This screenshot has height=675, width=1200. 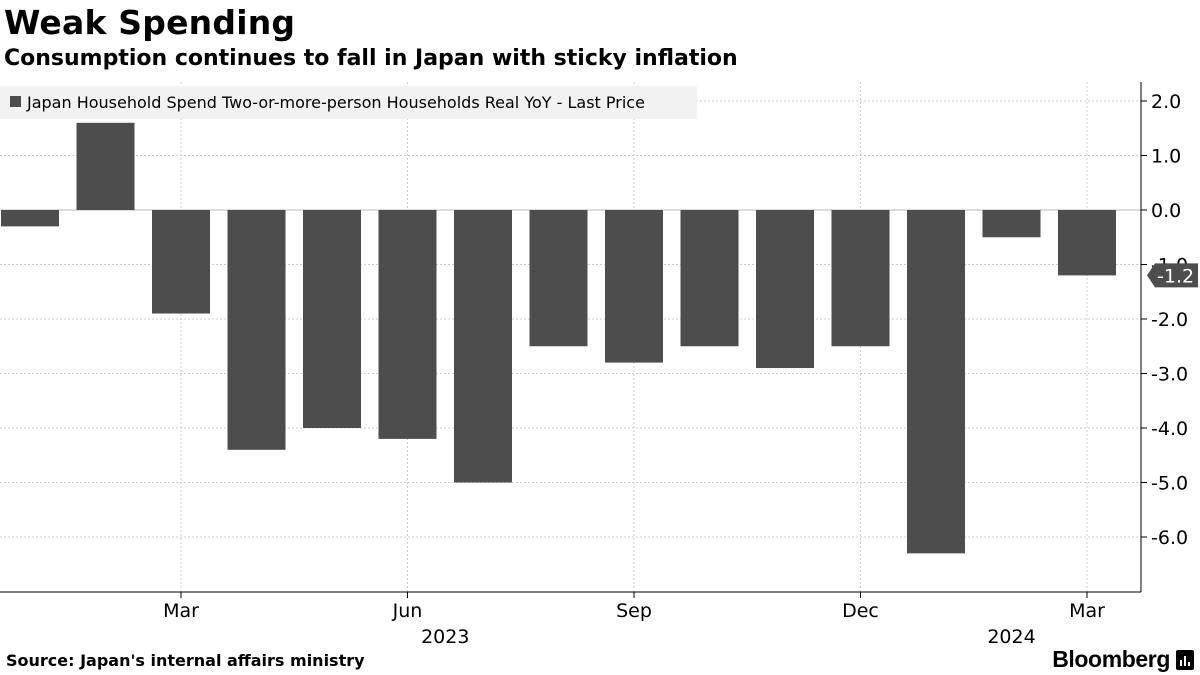 What do you see at coordinates (445, 637) in the screenshot?
I see `x-year-label: 2023` at bounding box center [445, 637].